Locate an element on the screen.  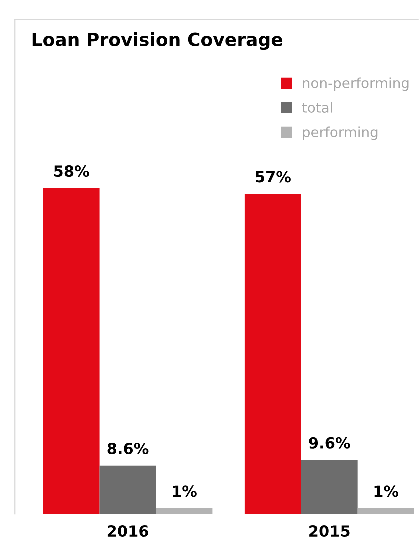
data-label: 58% is located at coordinates (72, 172).